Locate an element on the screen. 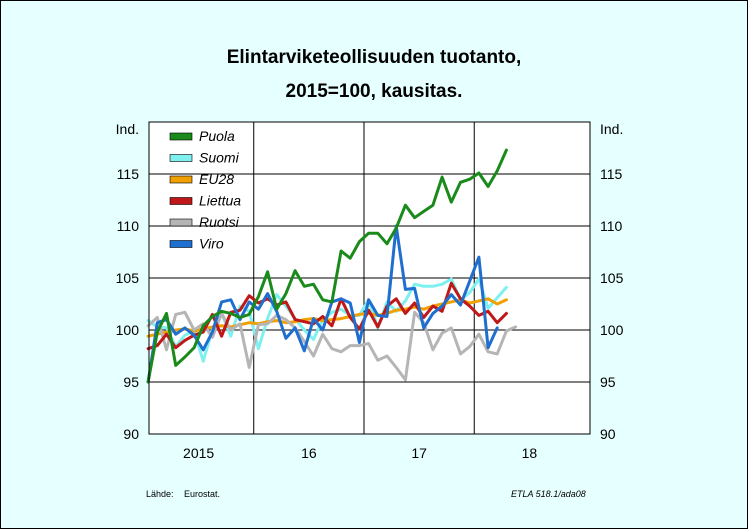 This screenshot has height=529, width=748. legend-swatch-liettua is located at coordinates (181, 201).